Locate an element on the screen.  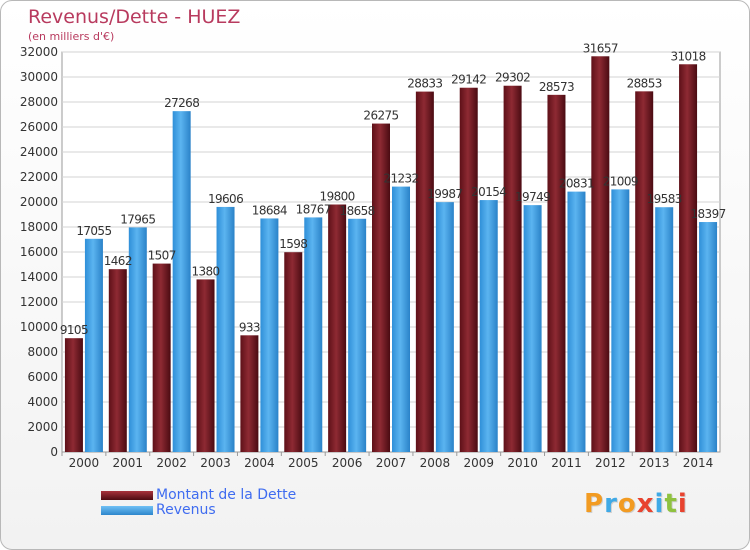
proxiti-logo: Proxiti is located at coordinates (636, 504).